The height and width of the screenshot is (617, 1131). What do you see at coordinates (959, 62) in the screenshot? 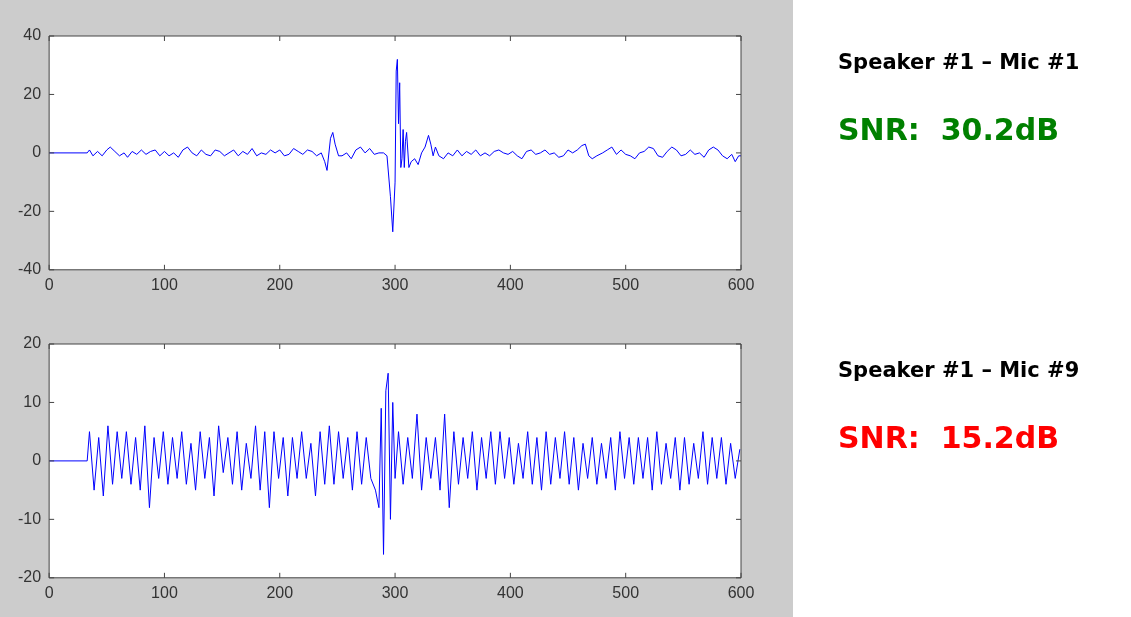
I see `text: Speaker #1 – Mic #1` at bounding box center [959, 62].